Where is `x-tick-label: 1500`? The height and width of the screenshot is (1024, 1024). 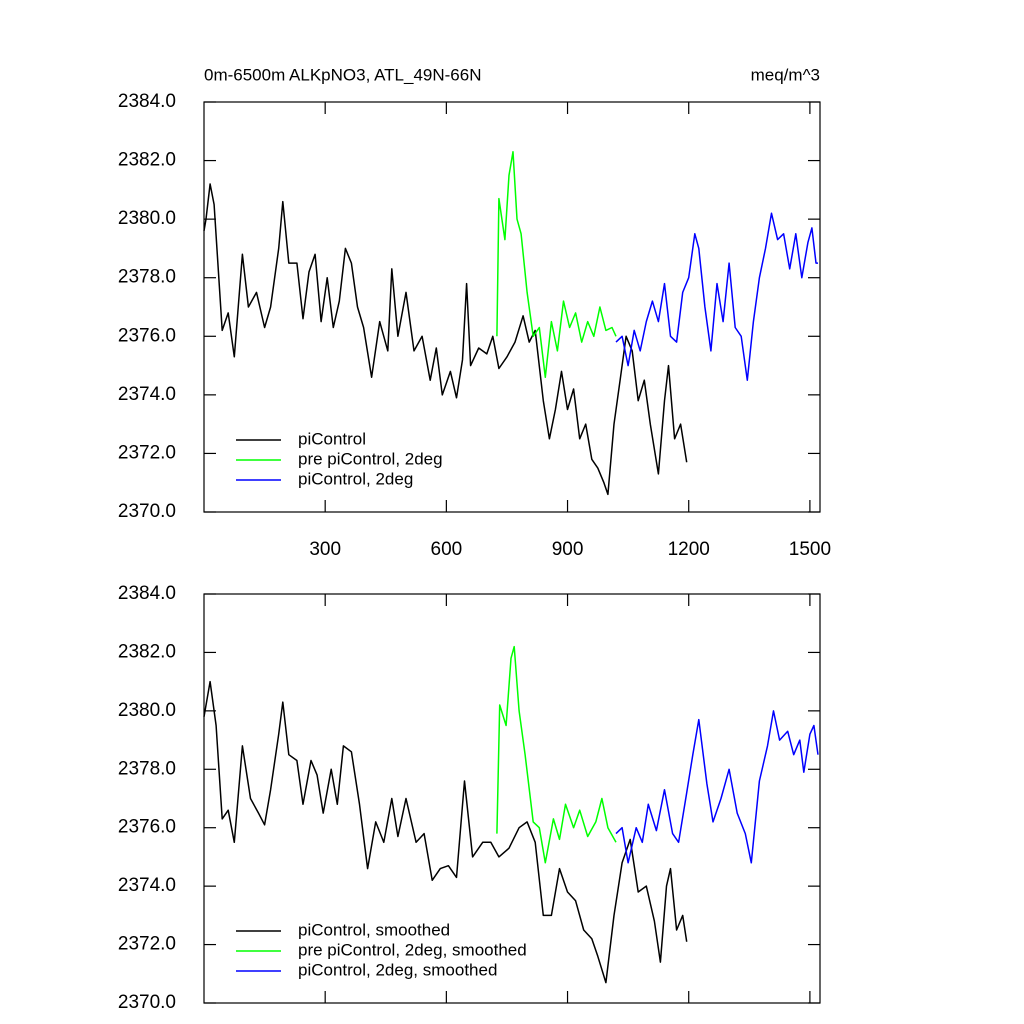
x-tick-label: 1500 is located at coordinates (810, 549).